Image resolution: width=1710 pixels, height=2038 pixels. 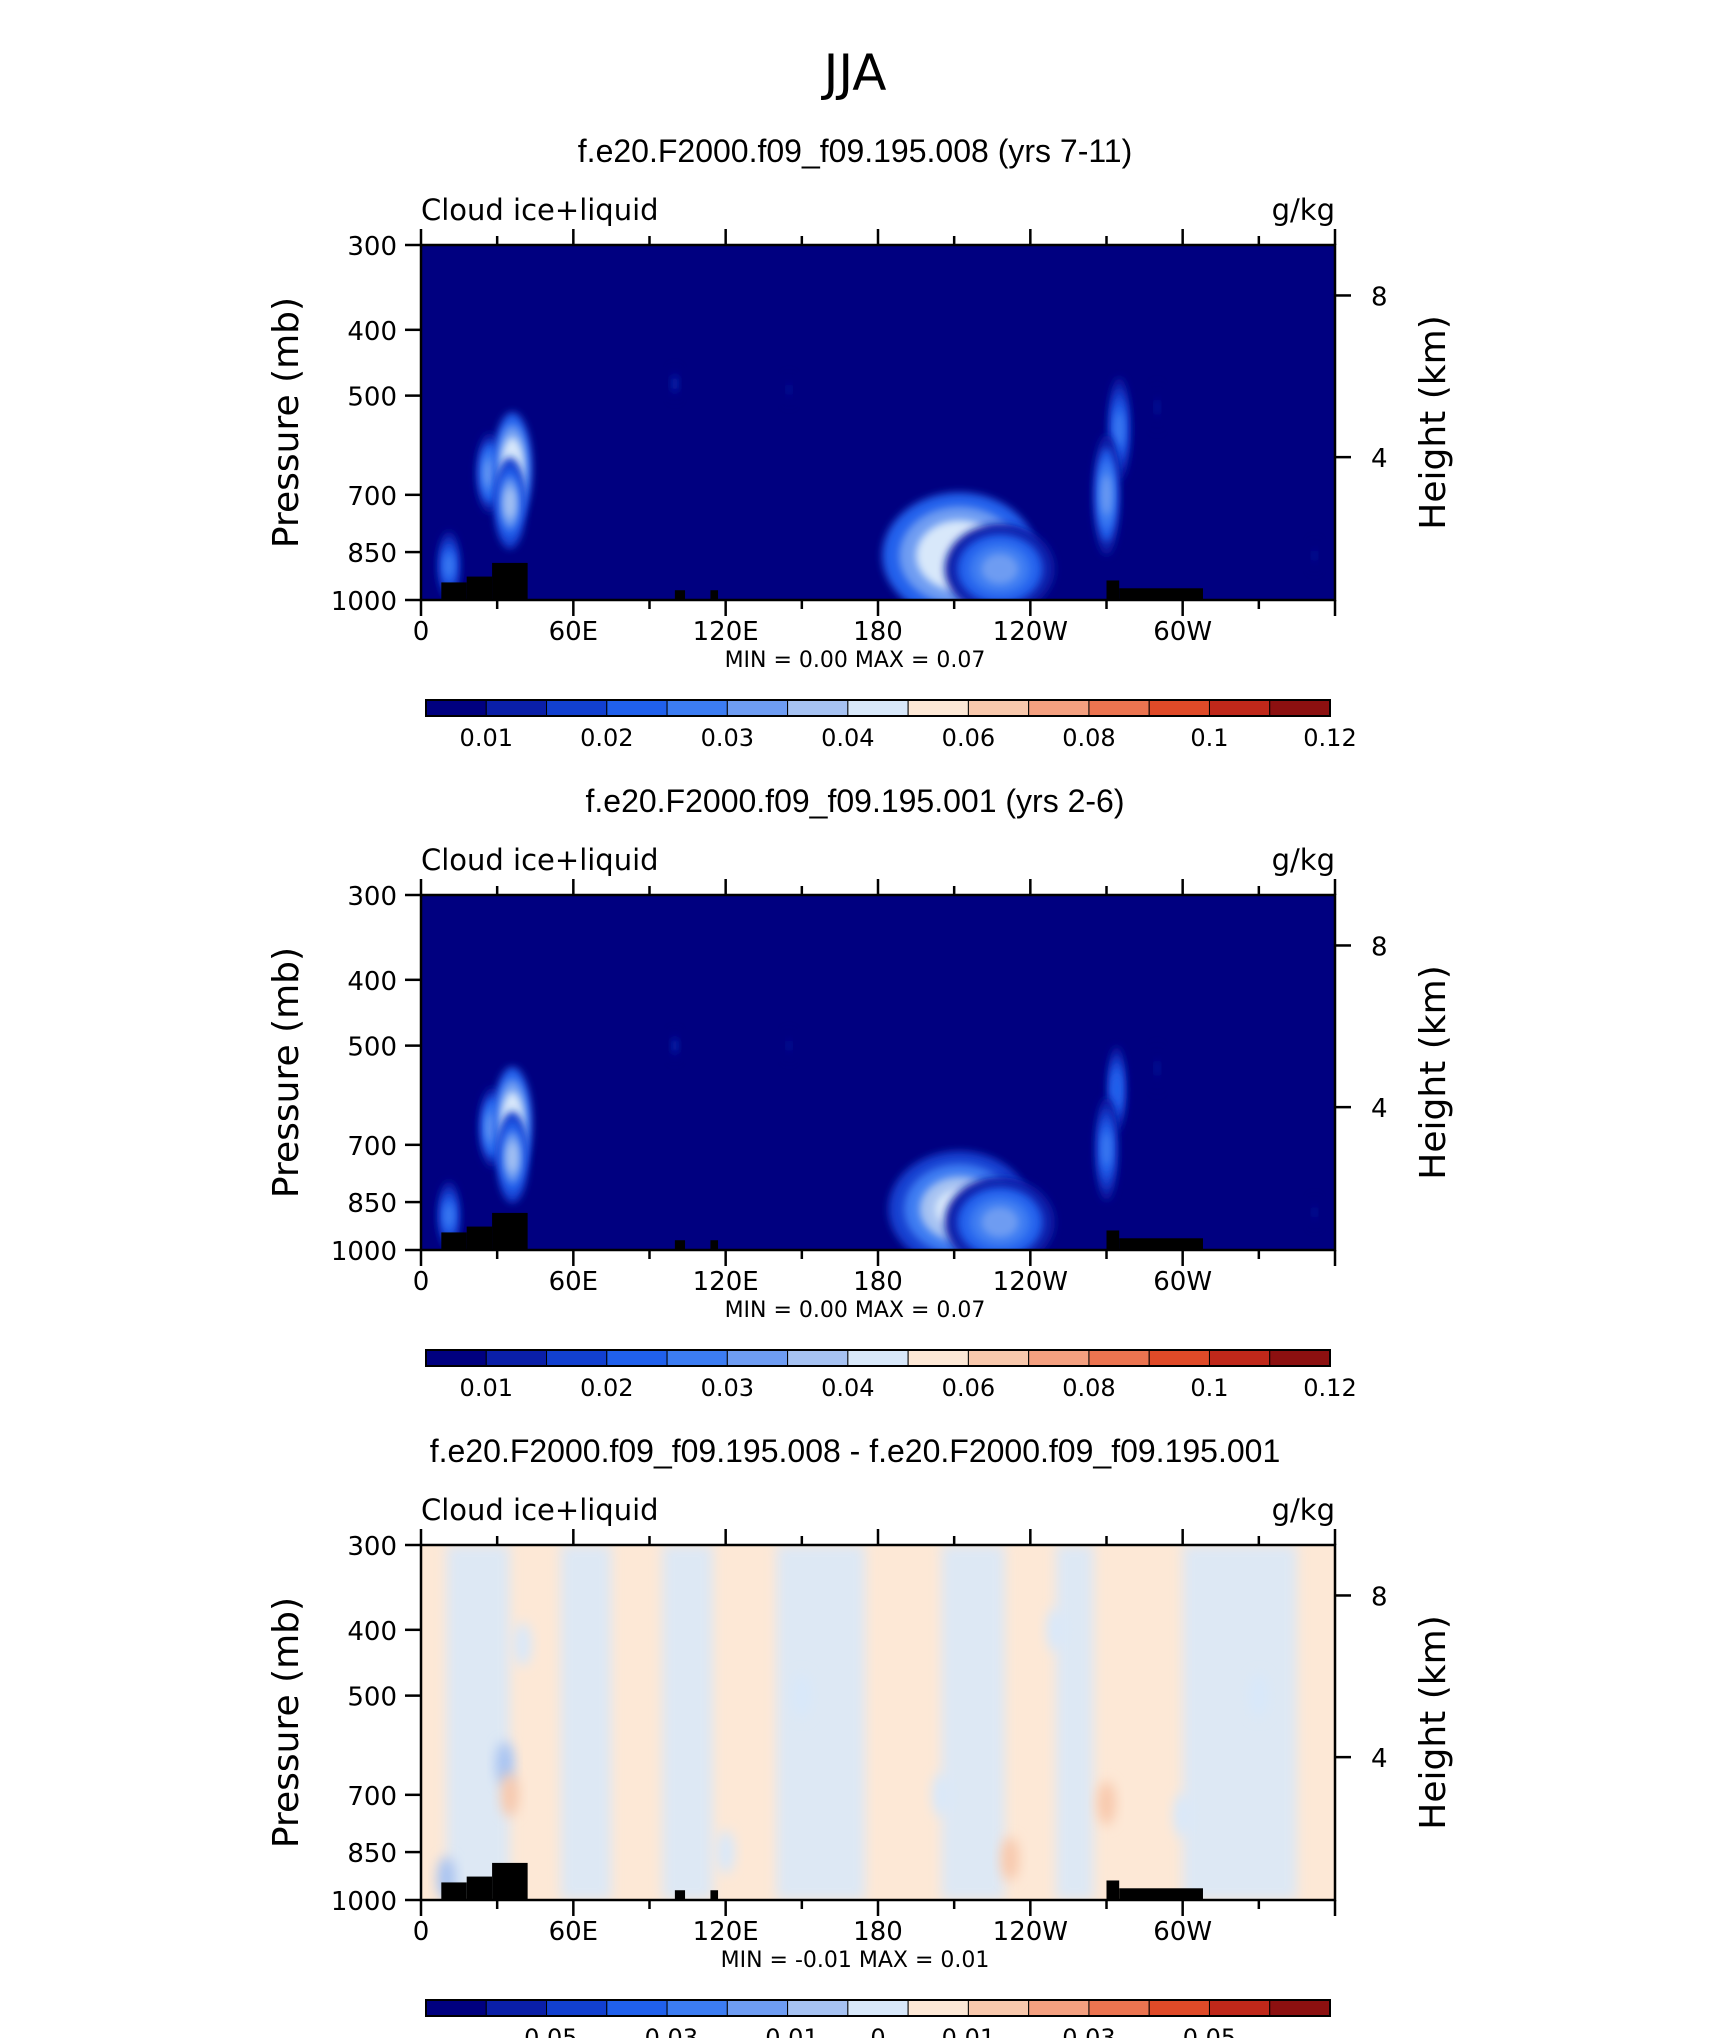 I want to click on colorbar-label: 0, so click(x=877, y=2031).